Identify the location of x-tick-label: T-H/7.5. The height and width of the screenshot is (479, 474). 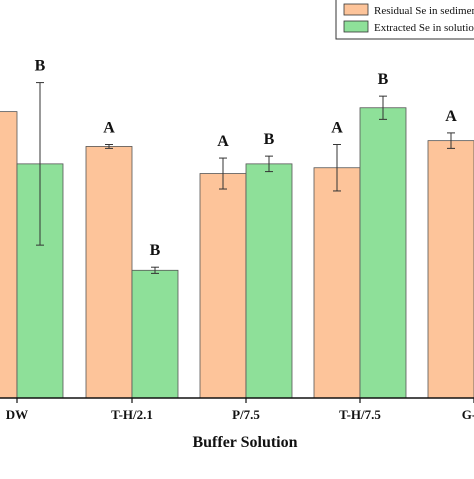
(360, 414).